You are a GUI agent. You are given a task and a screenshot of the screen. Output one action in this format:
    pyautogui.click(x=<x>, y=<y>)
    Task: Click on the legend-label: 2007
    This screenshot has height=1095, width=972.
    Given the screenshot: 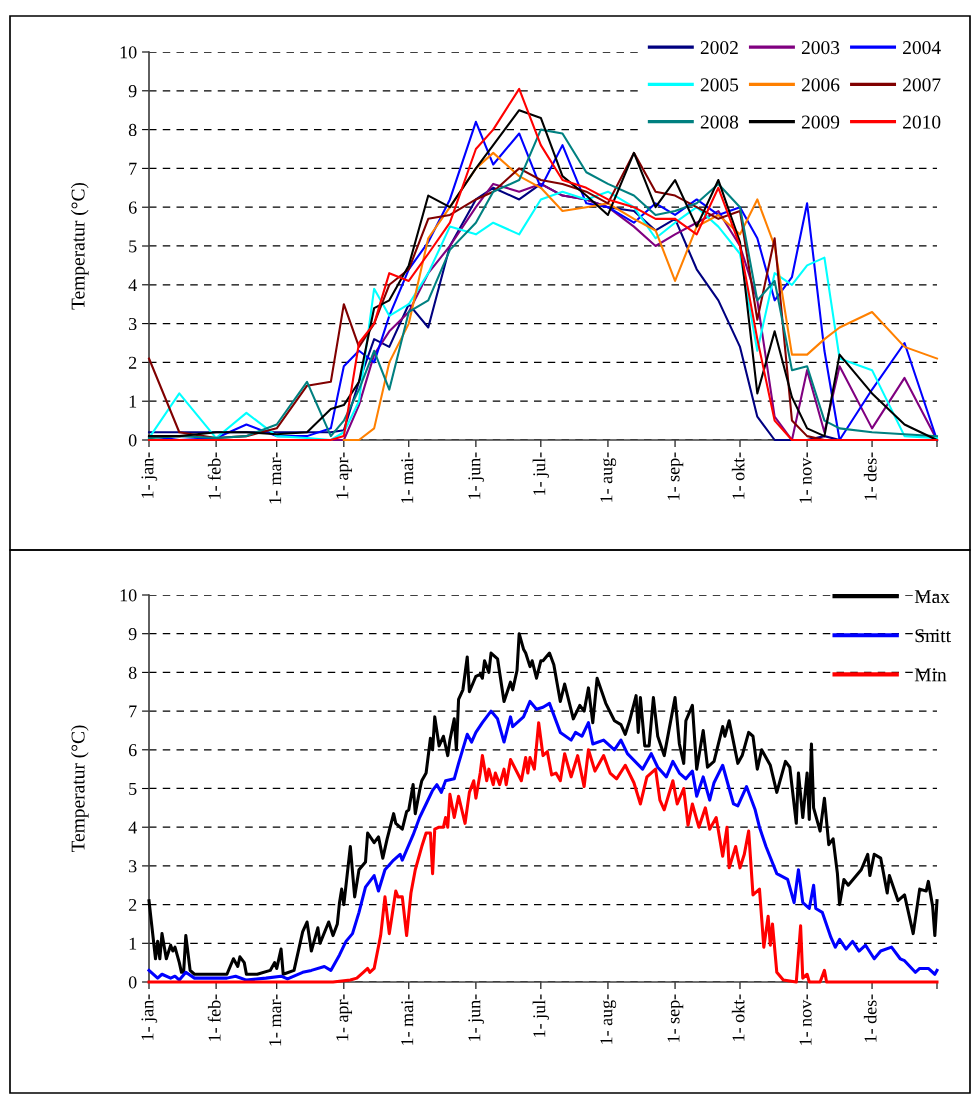 What is the action you would take?
    pyautogui.click(x=922, y=85)
    